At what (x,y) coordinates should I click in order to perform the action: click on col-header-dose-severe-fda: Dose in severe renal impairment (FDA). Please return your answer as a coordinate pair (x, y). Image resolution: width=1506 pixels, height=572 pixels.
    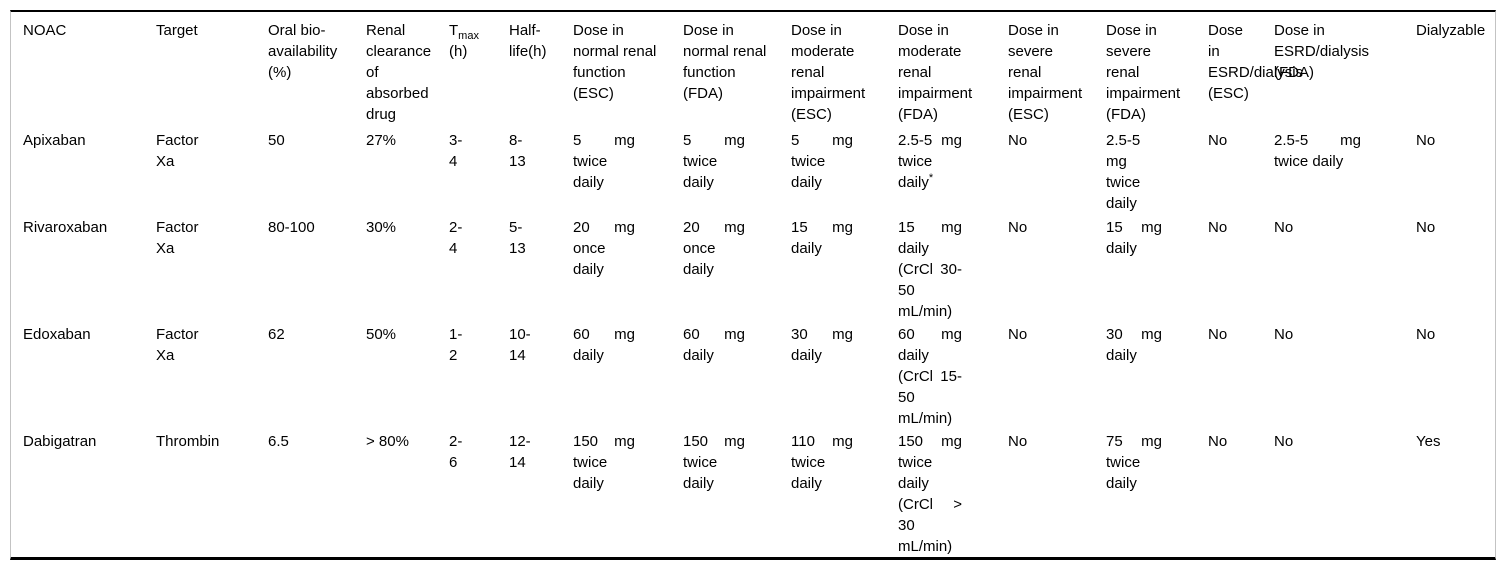
    Looking at the image, I should click on (1143, 72).